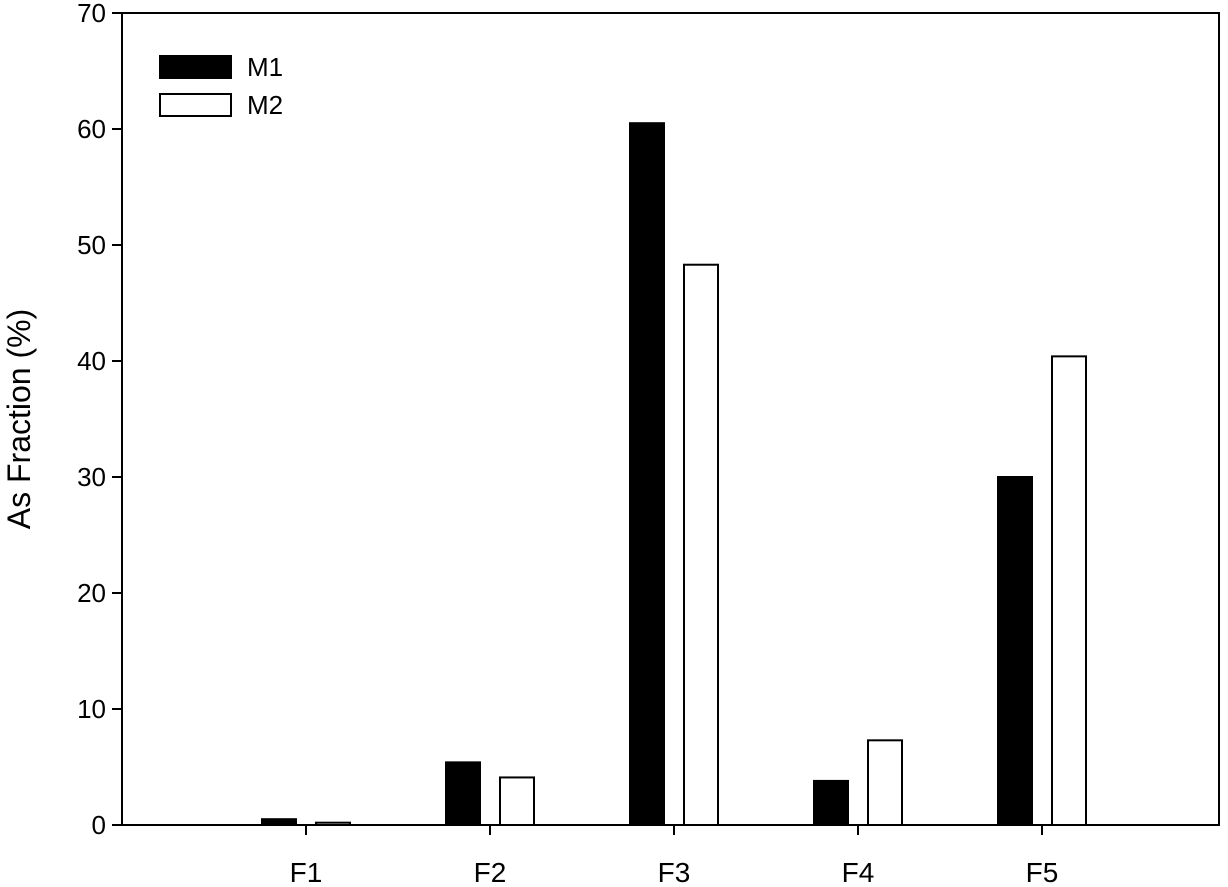 The height and width of the screenshot is (887, 1228). Describe the element at coordinates (701, 545) in the screenshot. I see `bar-m2-f3` at that location.